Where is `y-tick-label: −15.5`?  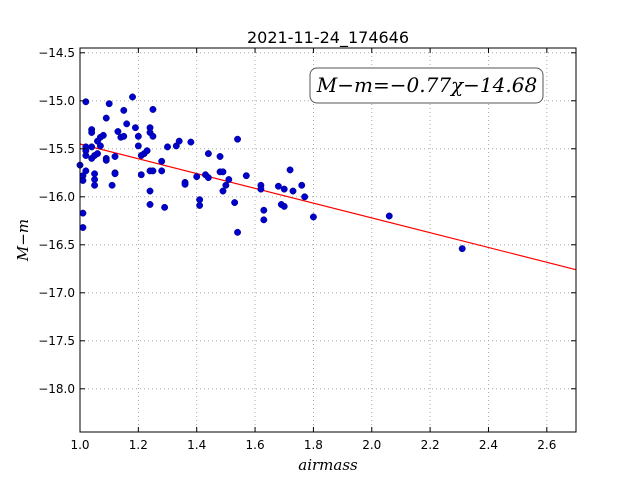 y-tick-label: −15.5 is located at coordinates (56, 149).